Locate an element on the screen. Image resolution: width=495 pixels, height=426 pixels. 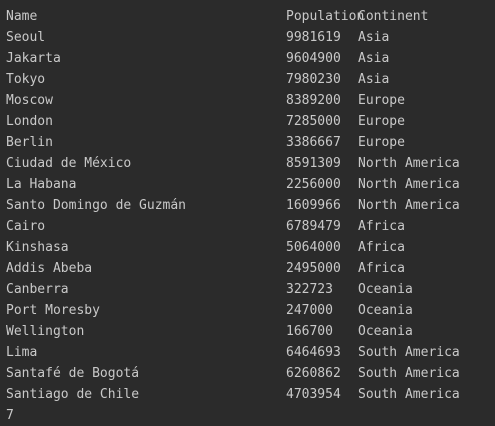
cell-population: 2256000 is located at coordinates (313, 184).